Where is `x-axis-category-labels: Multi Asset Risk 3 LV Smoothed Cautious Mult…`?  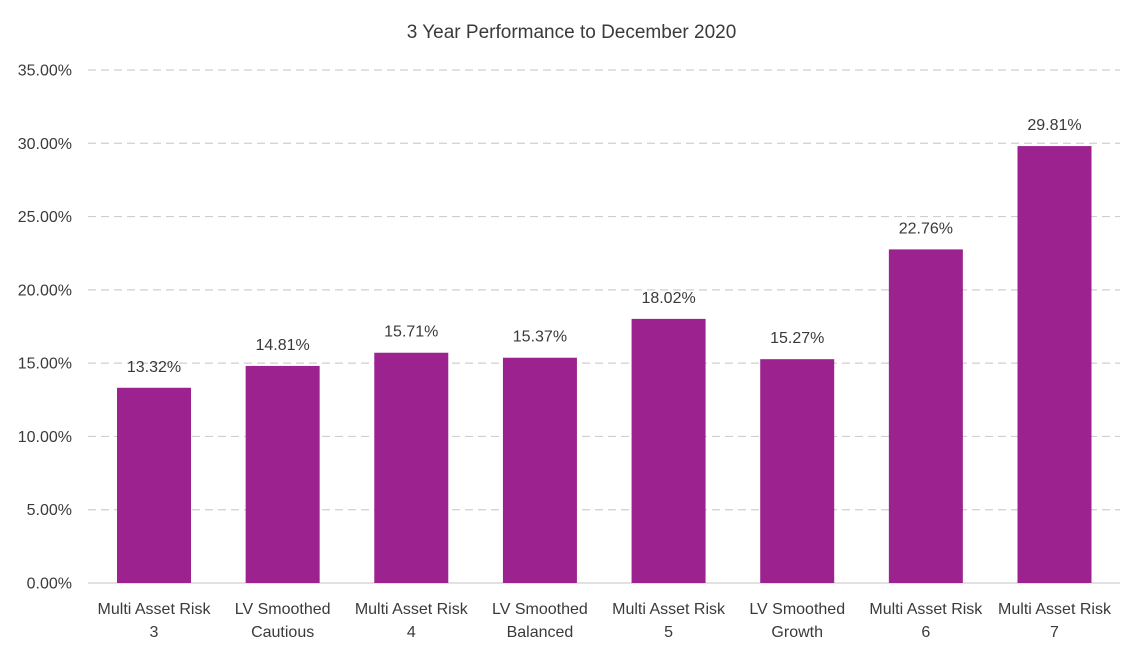
x-axis-category-labels: Multi Asset Risk 3 LV Smoothed Cautious Mult… is located at coordinates (605, 621).